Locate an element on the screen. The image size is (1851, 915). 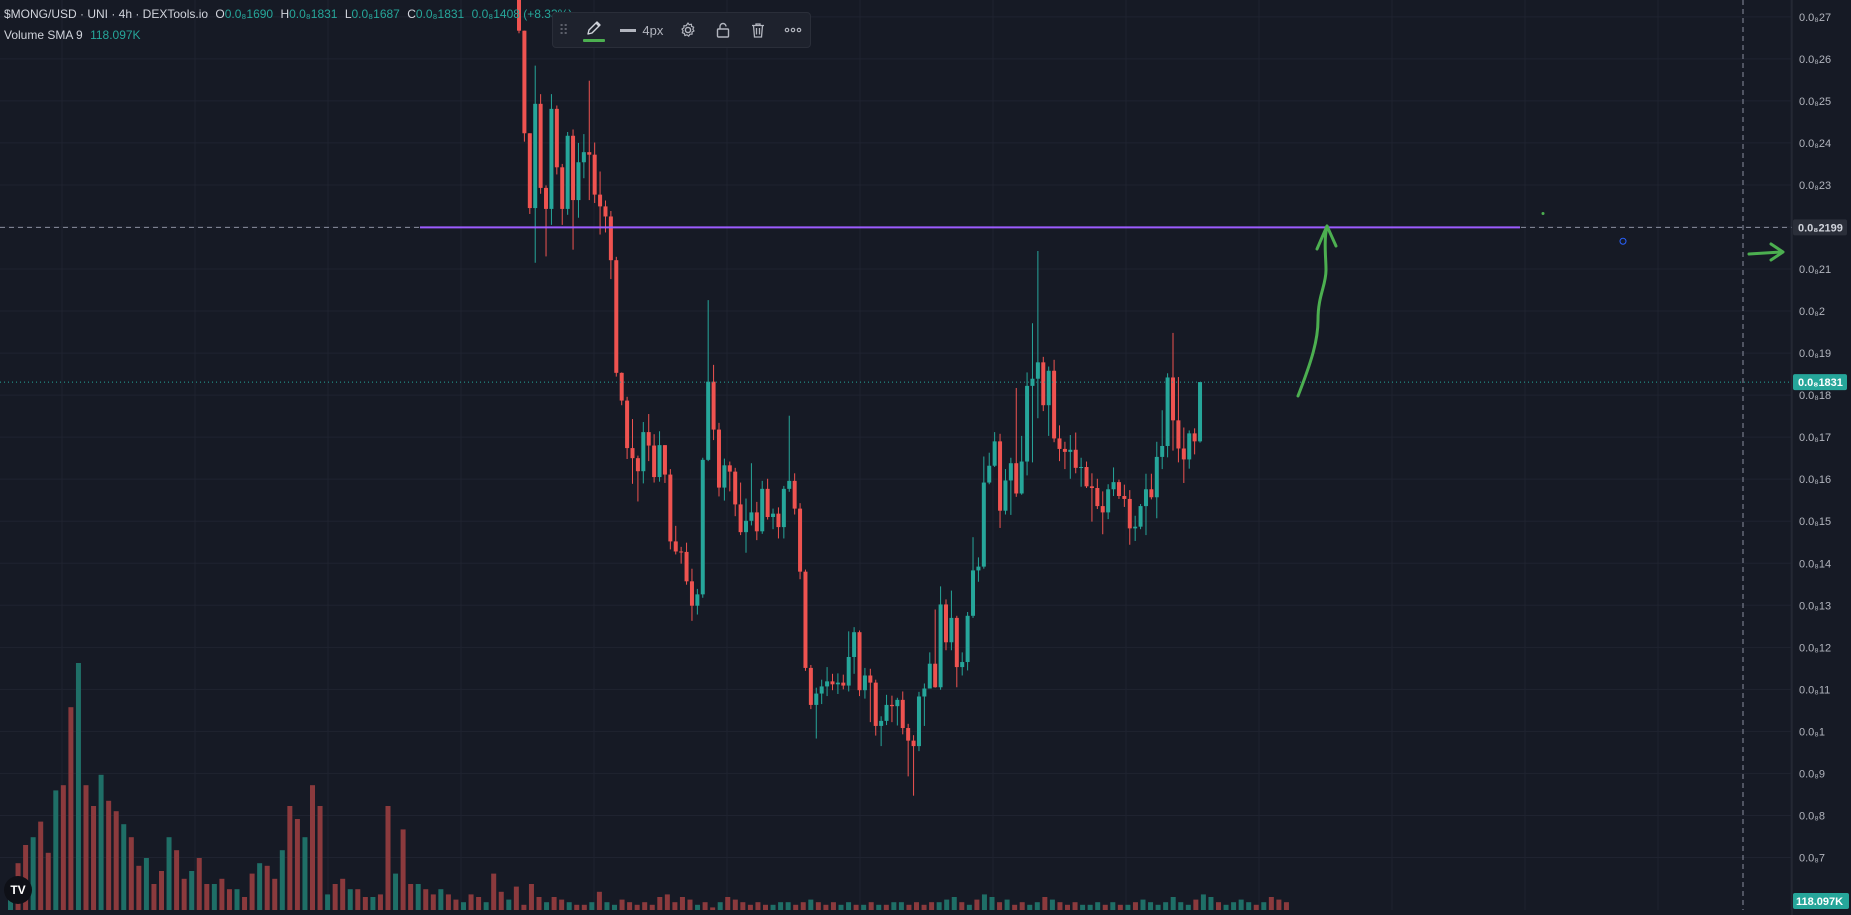
line-color-button is located at coordinates (593, 30).